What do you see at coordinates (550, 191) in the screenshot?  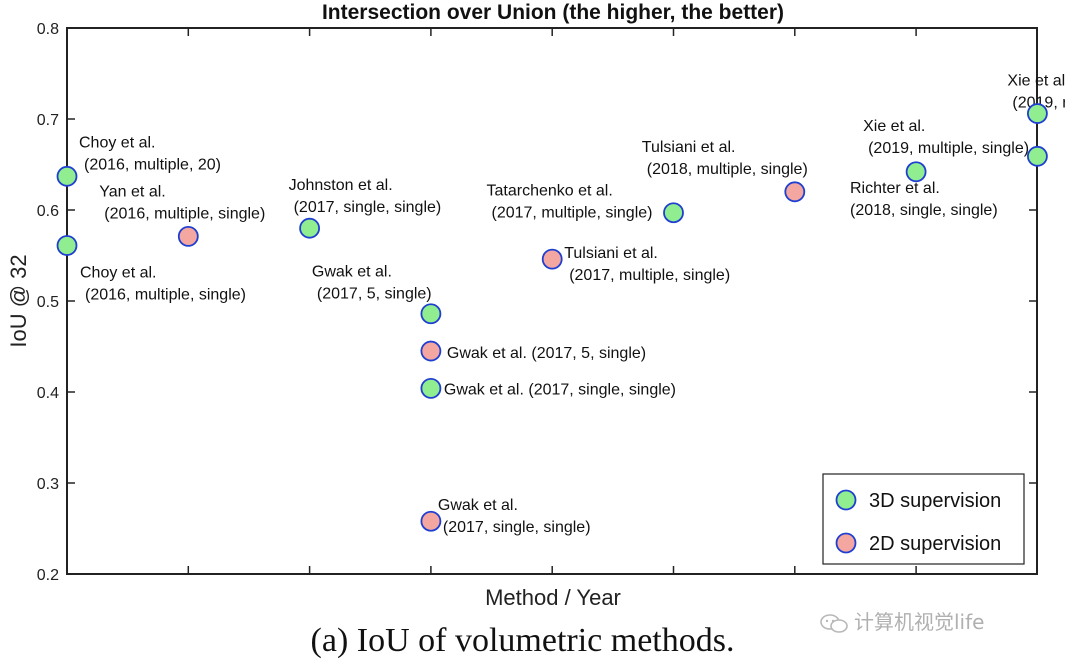 I see `point-annotation: Tatarchenko et al.` at bounding box center [550, 191].